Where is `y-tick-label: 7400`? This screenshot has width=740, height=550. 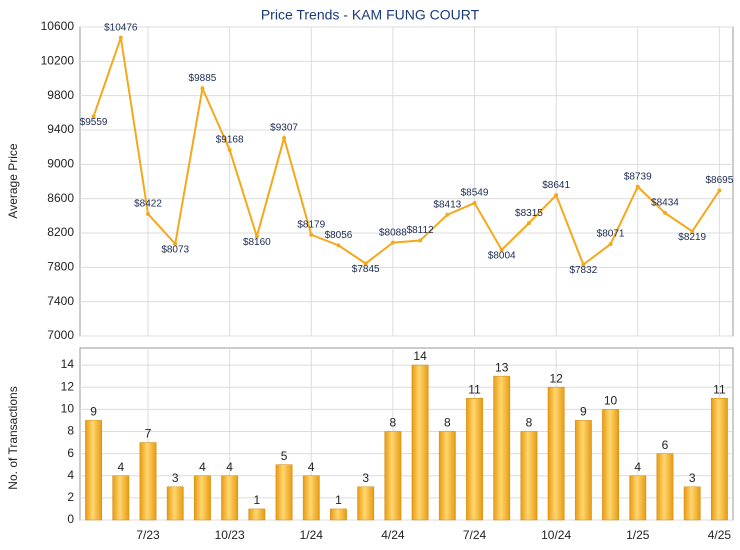
y-tick-label: 7400 is located at coordinates (60, 301).